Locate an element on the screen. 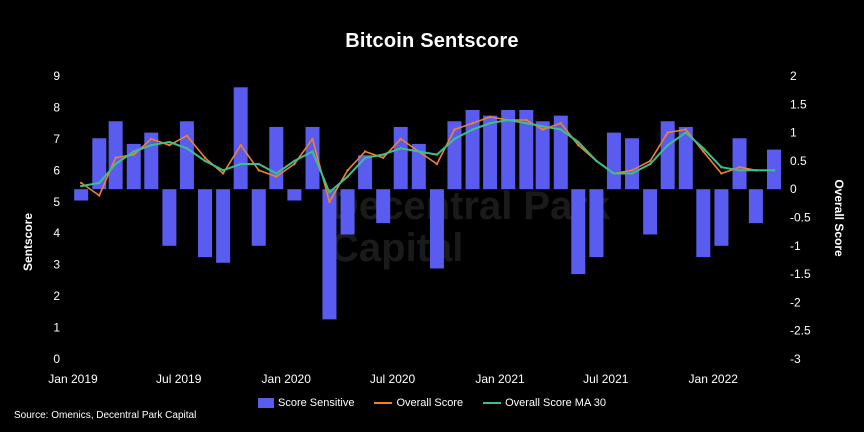 The height and width of the screenshot is (432, 864). right-tick-label: 1 is located at coordinates (793, 133).